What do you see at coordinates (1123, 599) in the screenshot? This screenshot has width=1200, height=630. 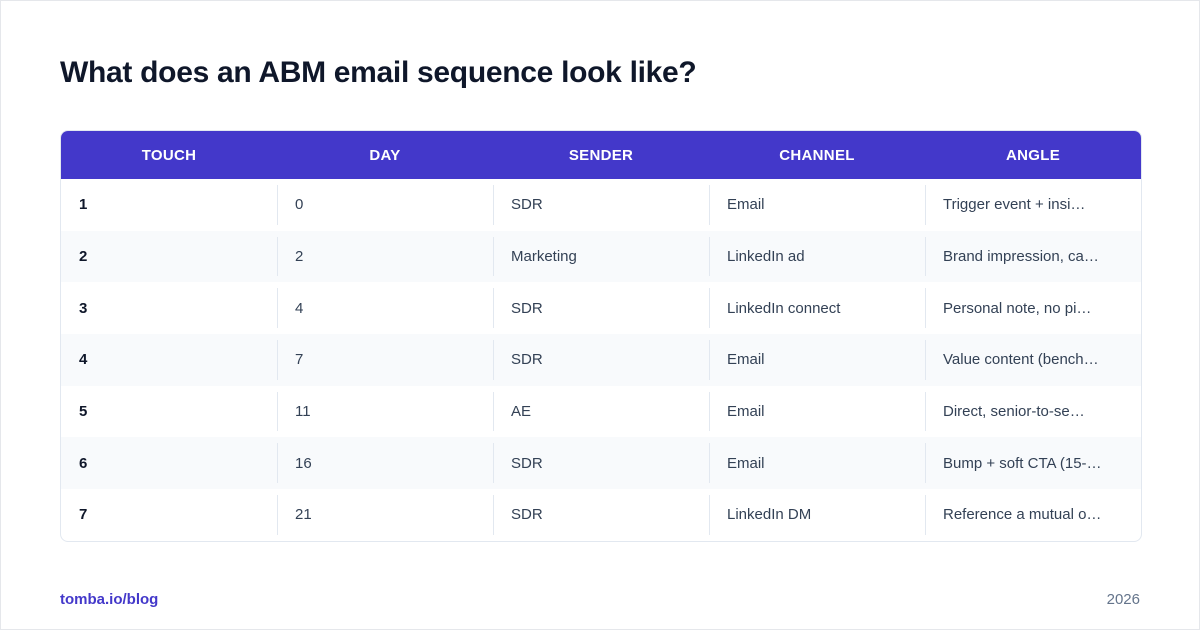 I see `footer-year: 2026` at bounding box center [1123, 599].